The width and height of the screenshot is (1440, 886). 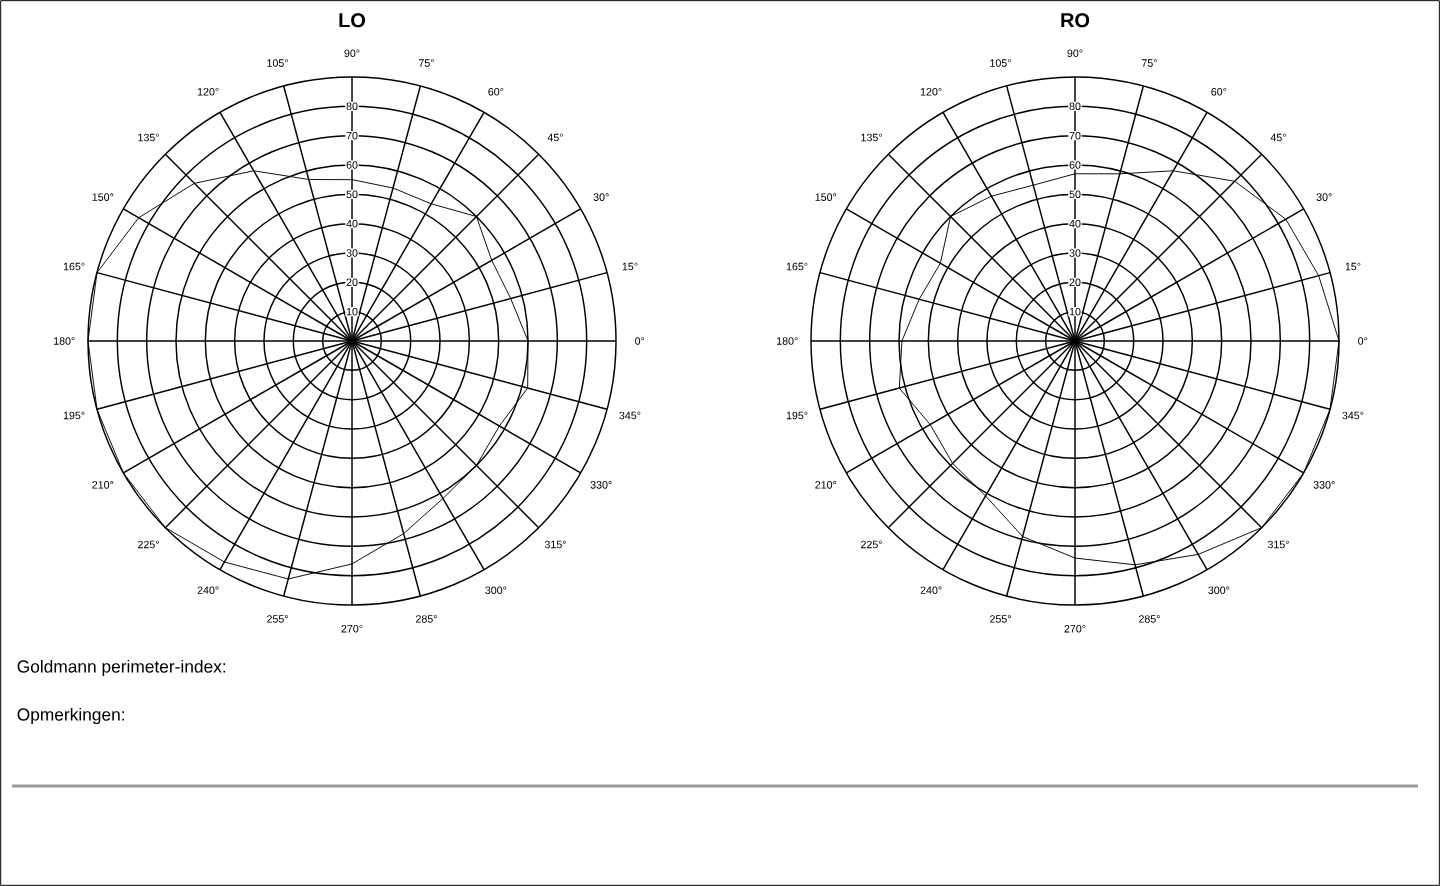 I want to click on chart-title: RO, so click(x=1075, y=20).